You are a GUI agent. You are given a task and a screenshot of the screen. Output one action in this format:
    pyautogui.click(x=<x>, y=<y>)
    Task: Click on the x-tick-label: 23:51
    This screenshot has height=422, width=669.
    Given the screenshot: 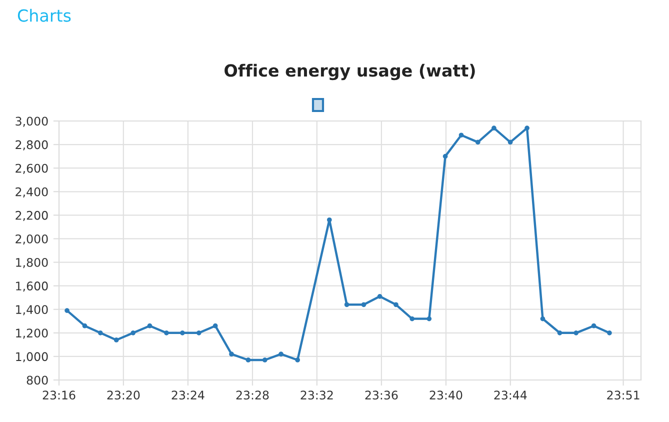 What is the action you would take?
    pyautogui.click(x=623, y=395)
    